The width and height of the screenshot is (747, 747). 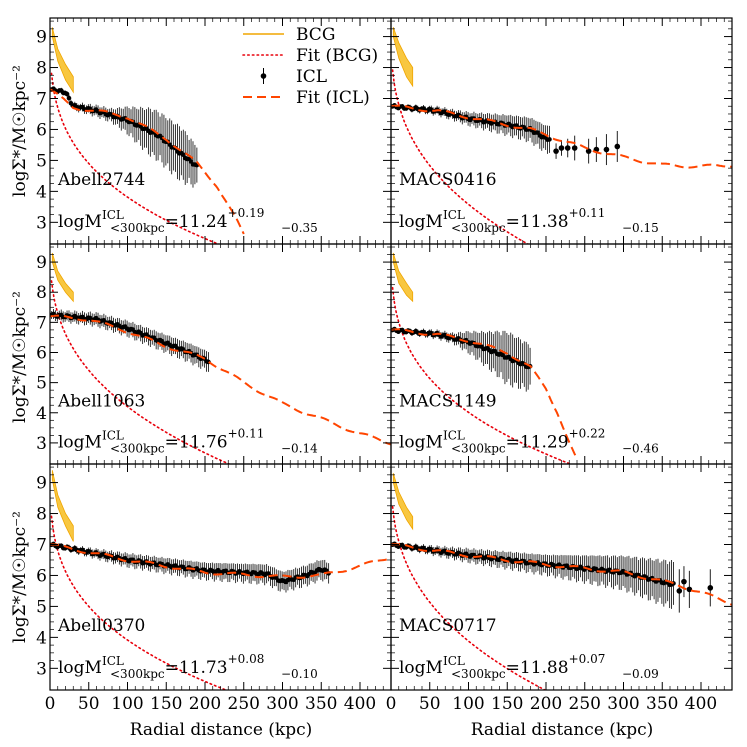 I want to click on legend-label: Fit (BCG), so click(x=337, y=56).